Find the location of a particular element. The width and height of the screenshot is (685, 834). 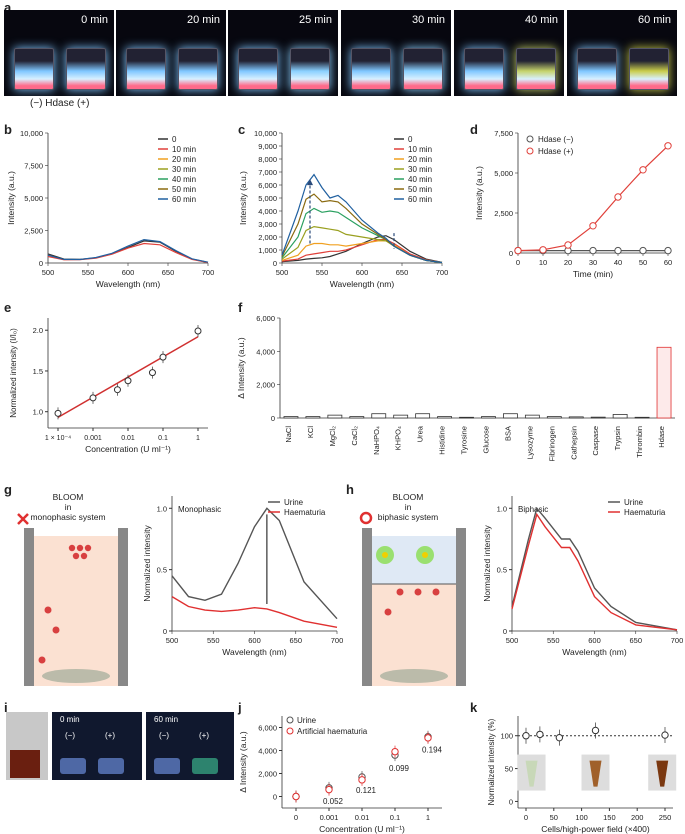

chart-e-point is located at coordinates (128, 381).